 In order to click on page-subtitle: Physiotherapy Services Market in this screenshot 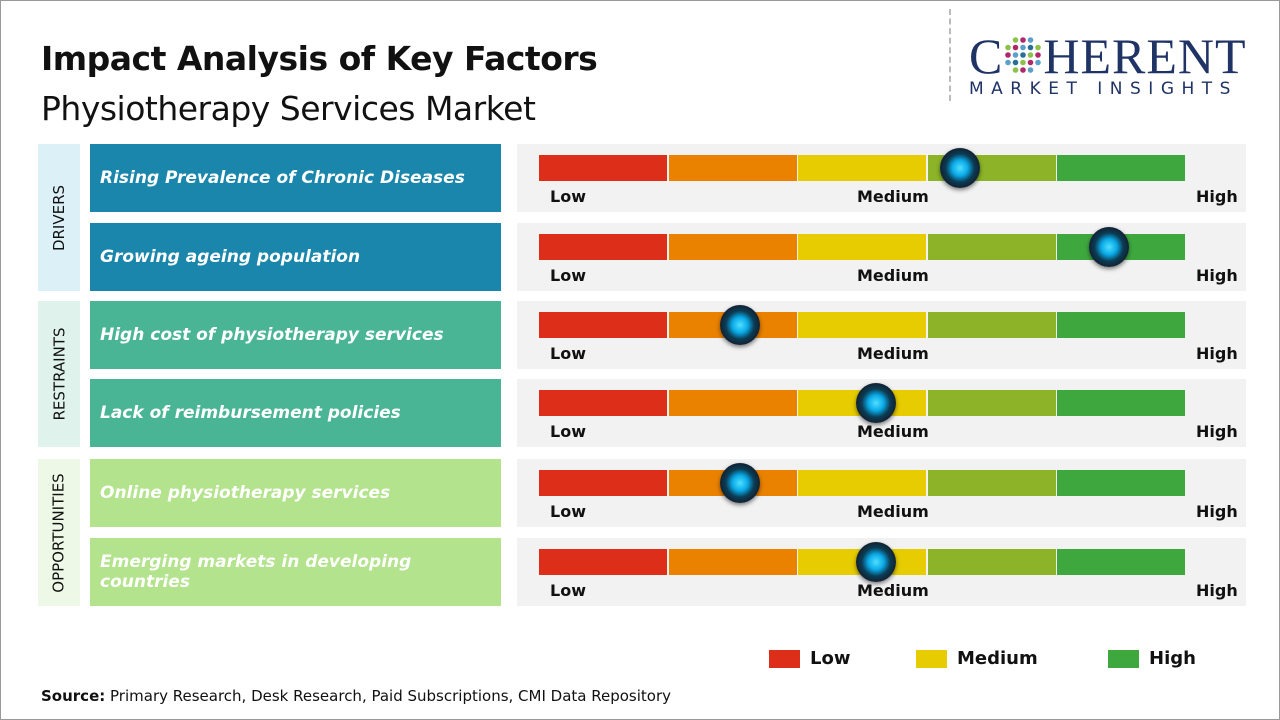, I will do `click(288, 108)`.